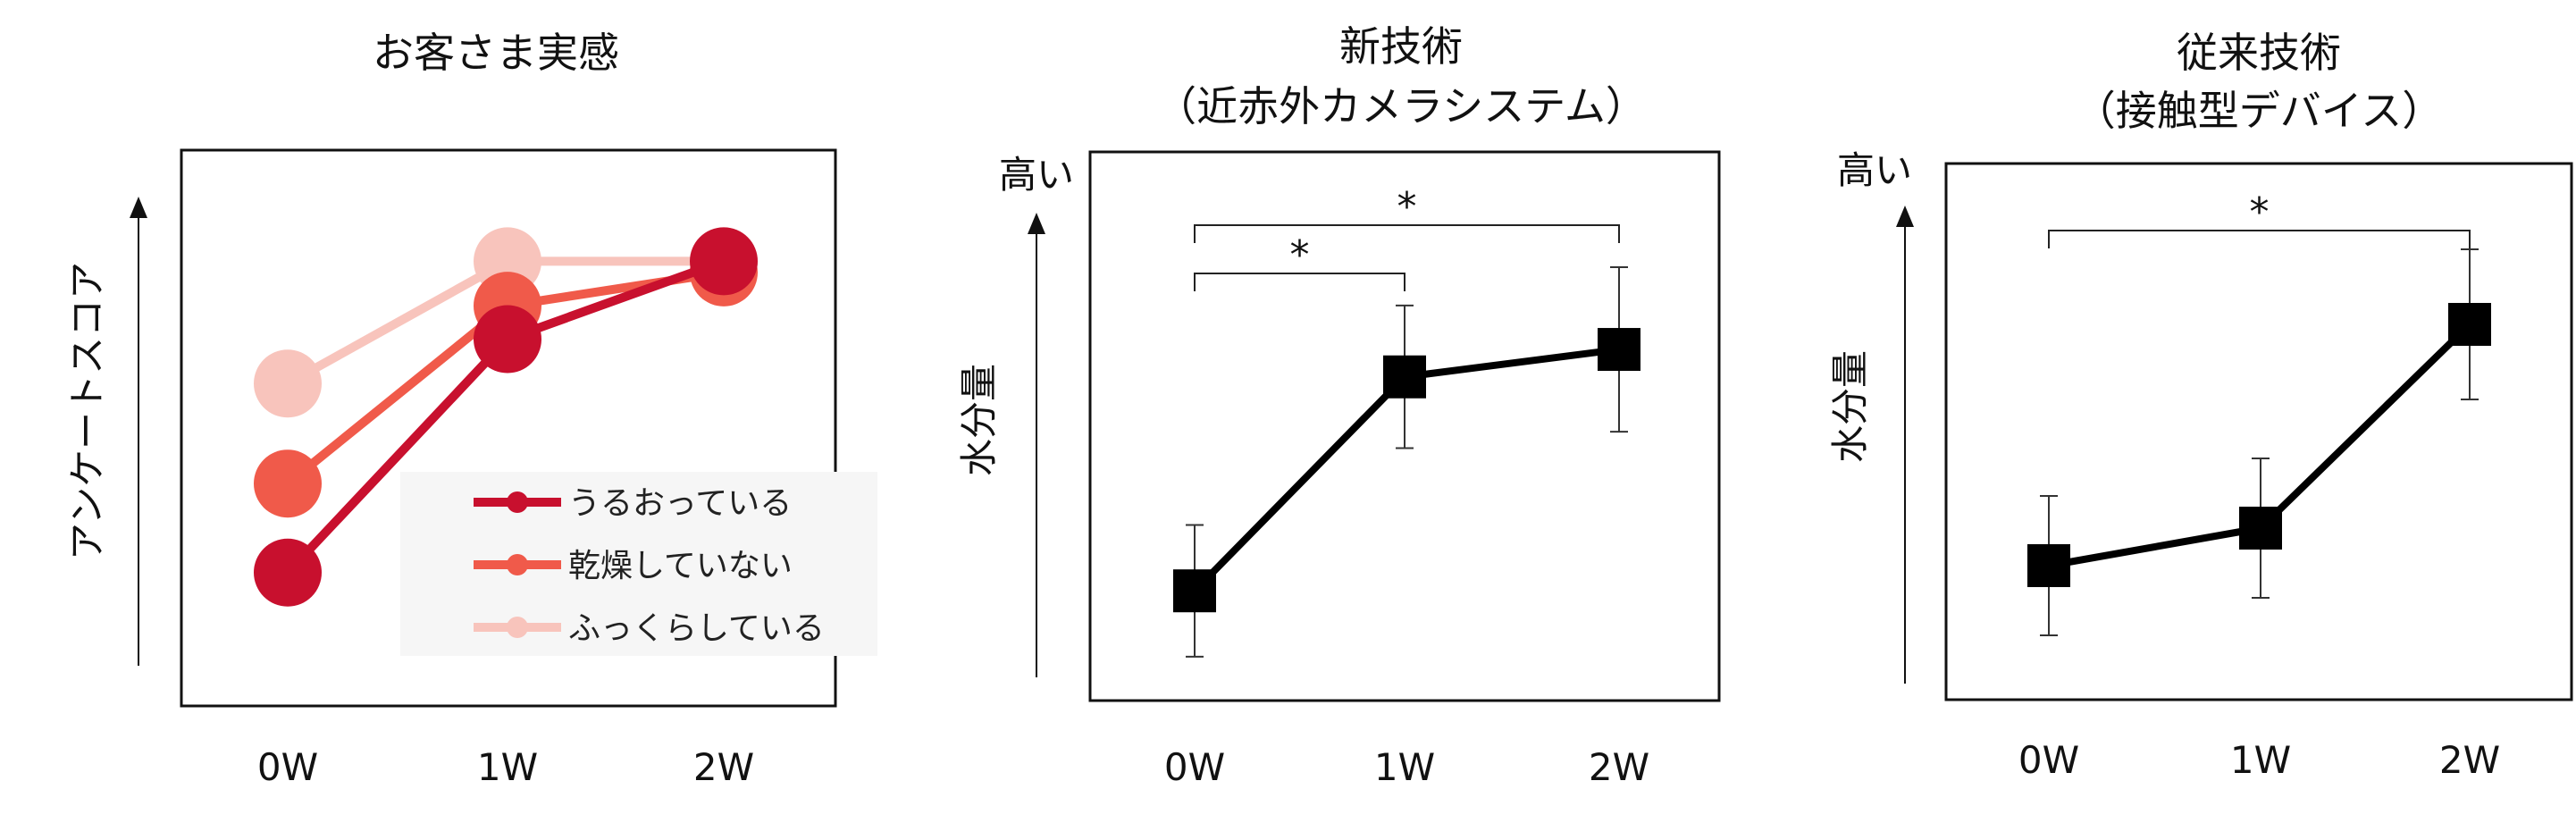  Describe the element at coordinates (696, 628) in the screenshot. I see `legend-label: ふっくらしている` at that location.